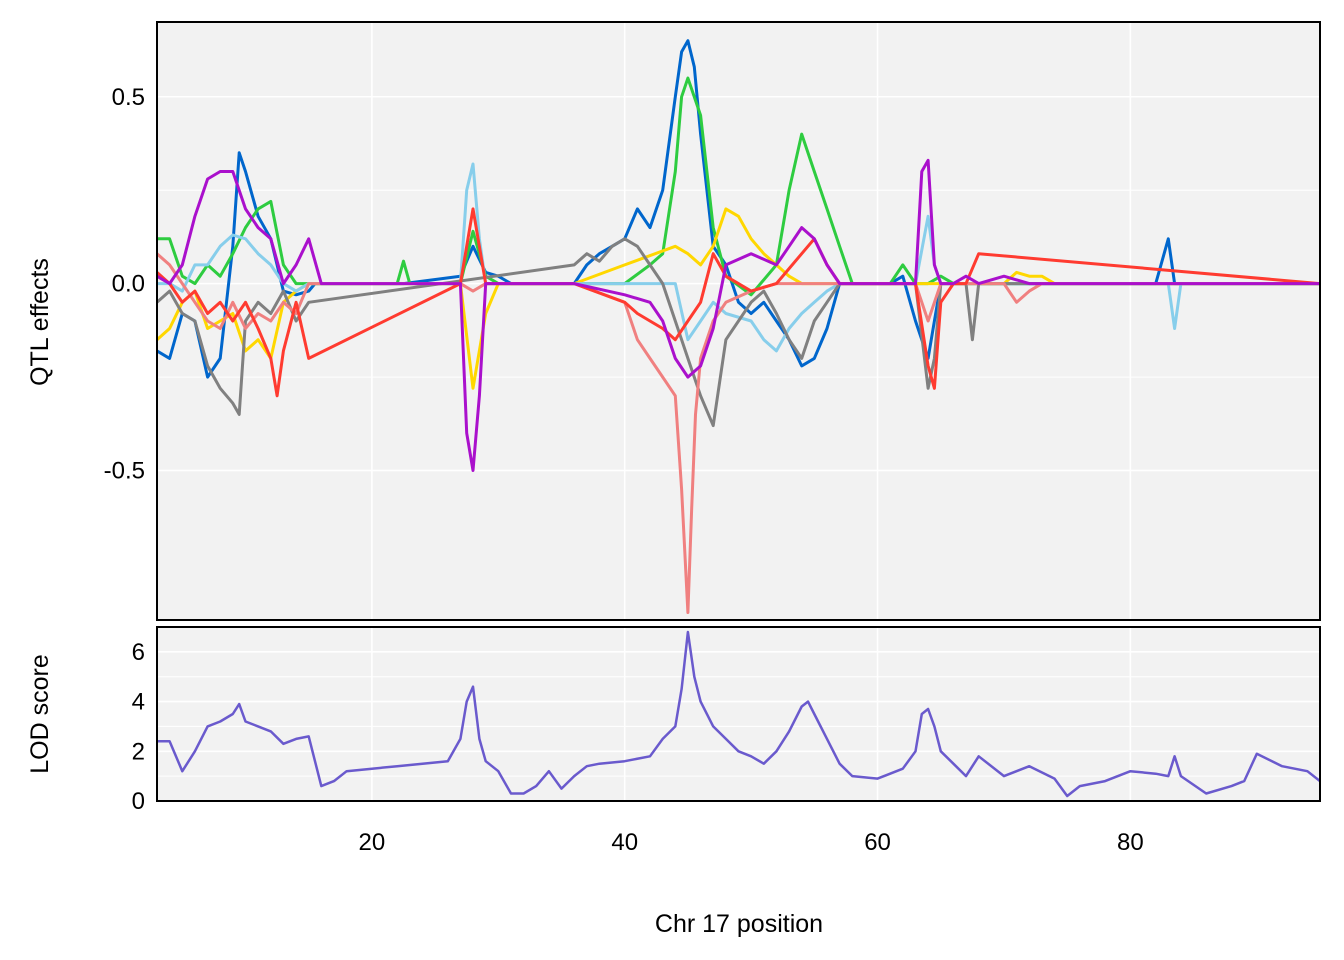  I want to click on x-tick-label: 40, so click(624, 842).